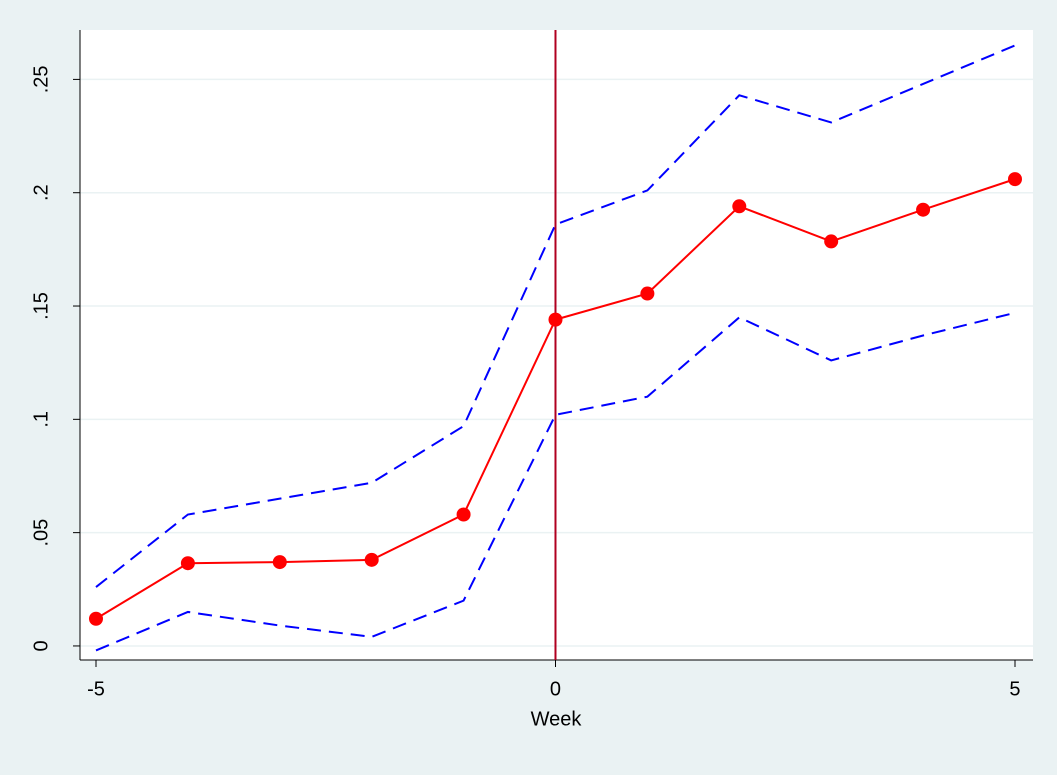 The height and width of the screenshot is (775, 1057). What do you see at coordinates (41, 192) in the screenshot?
I see `y-tick-label: .2` at bounding box center [41, 192].